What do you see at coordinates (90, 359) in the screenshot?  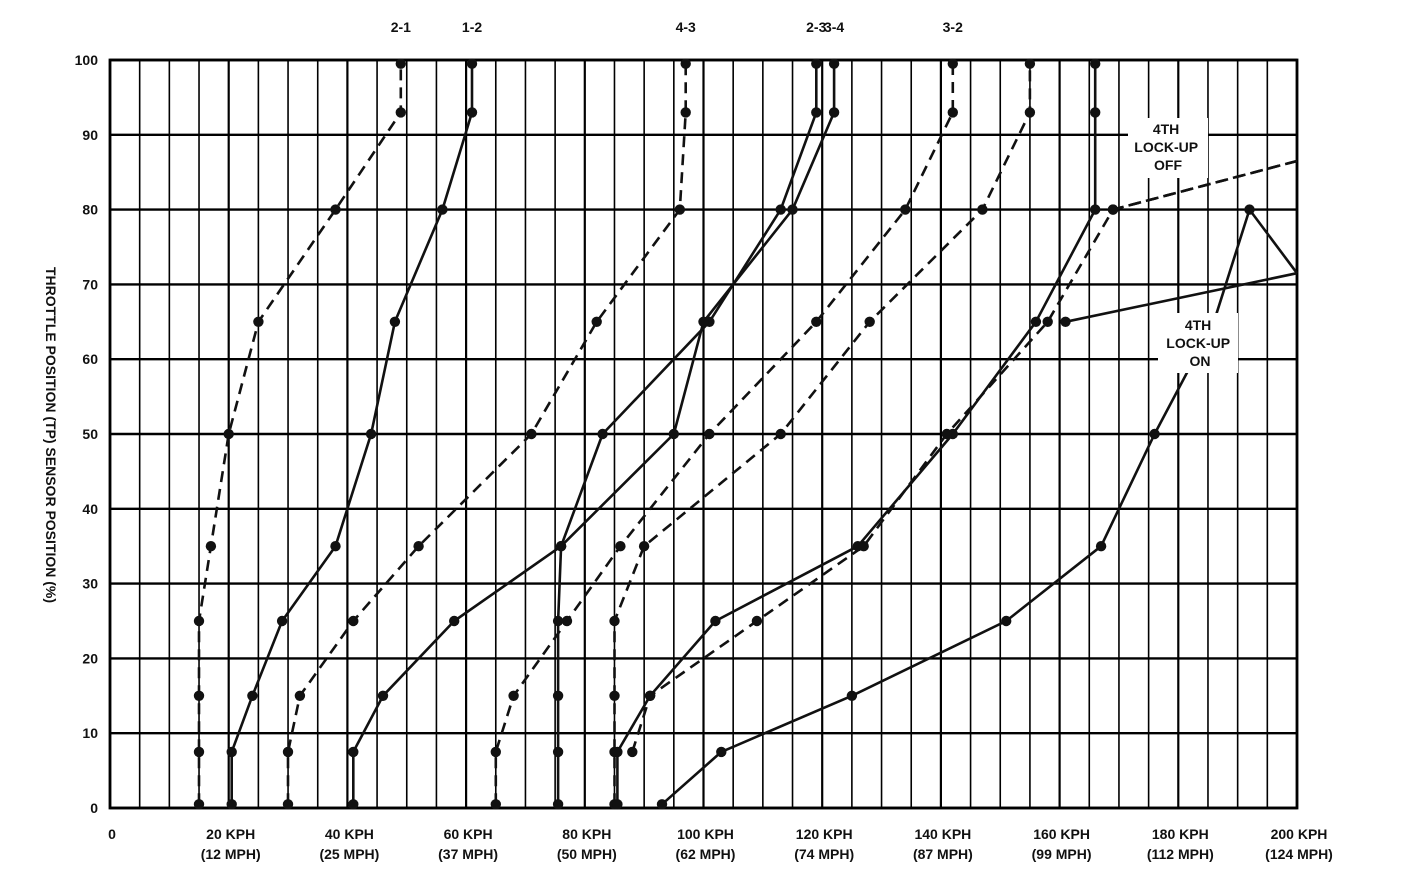 I see `y-tick-label: 60` at bounding box center [90, 359].